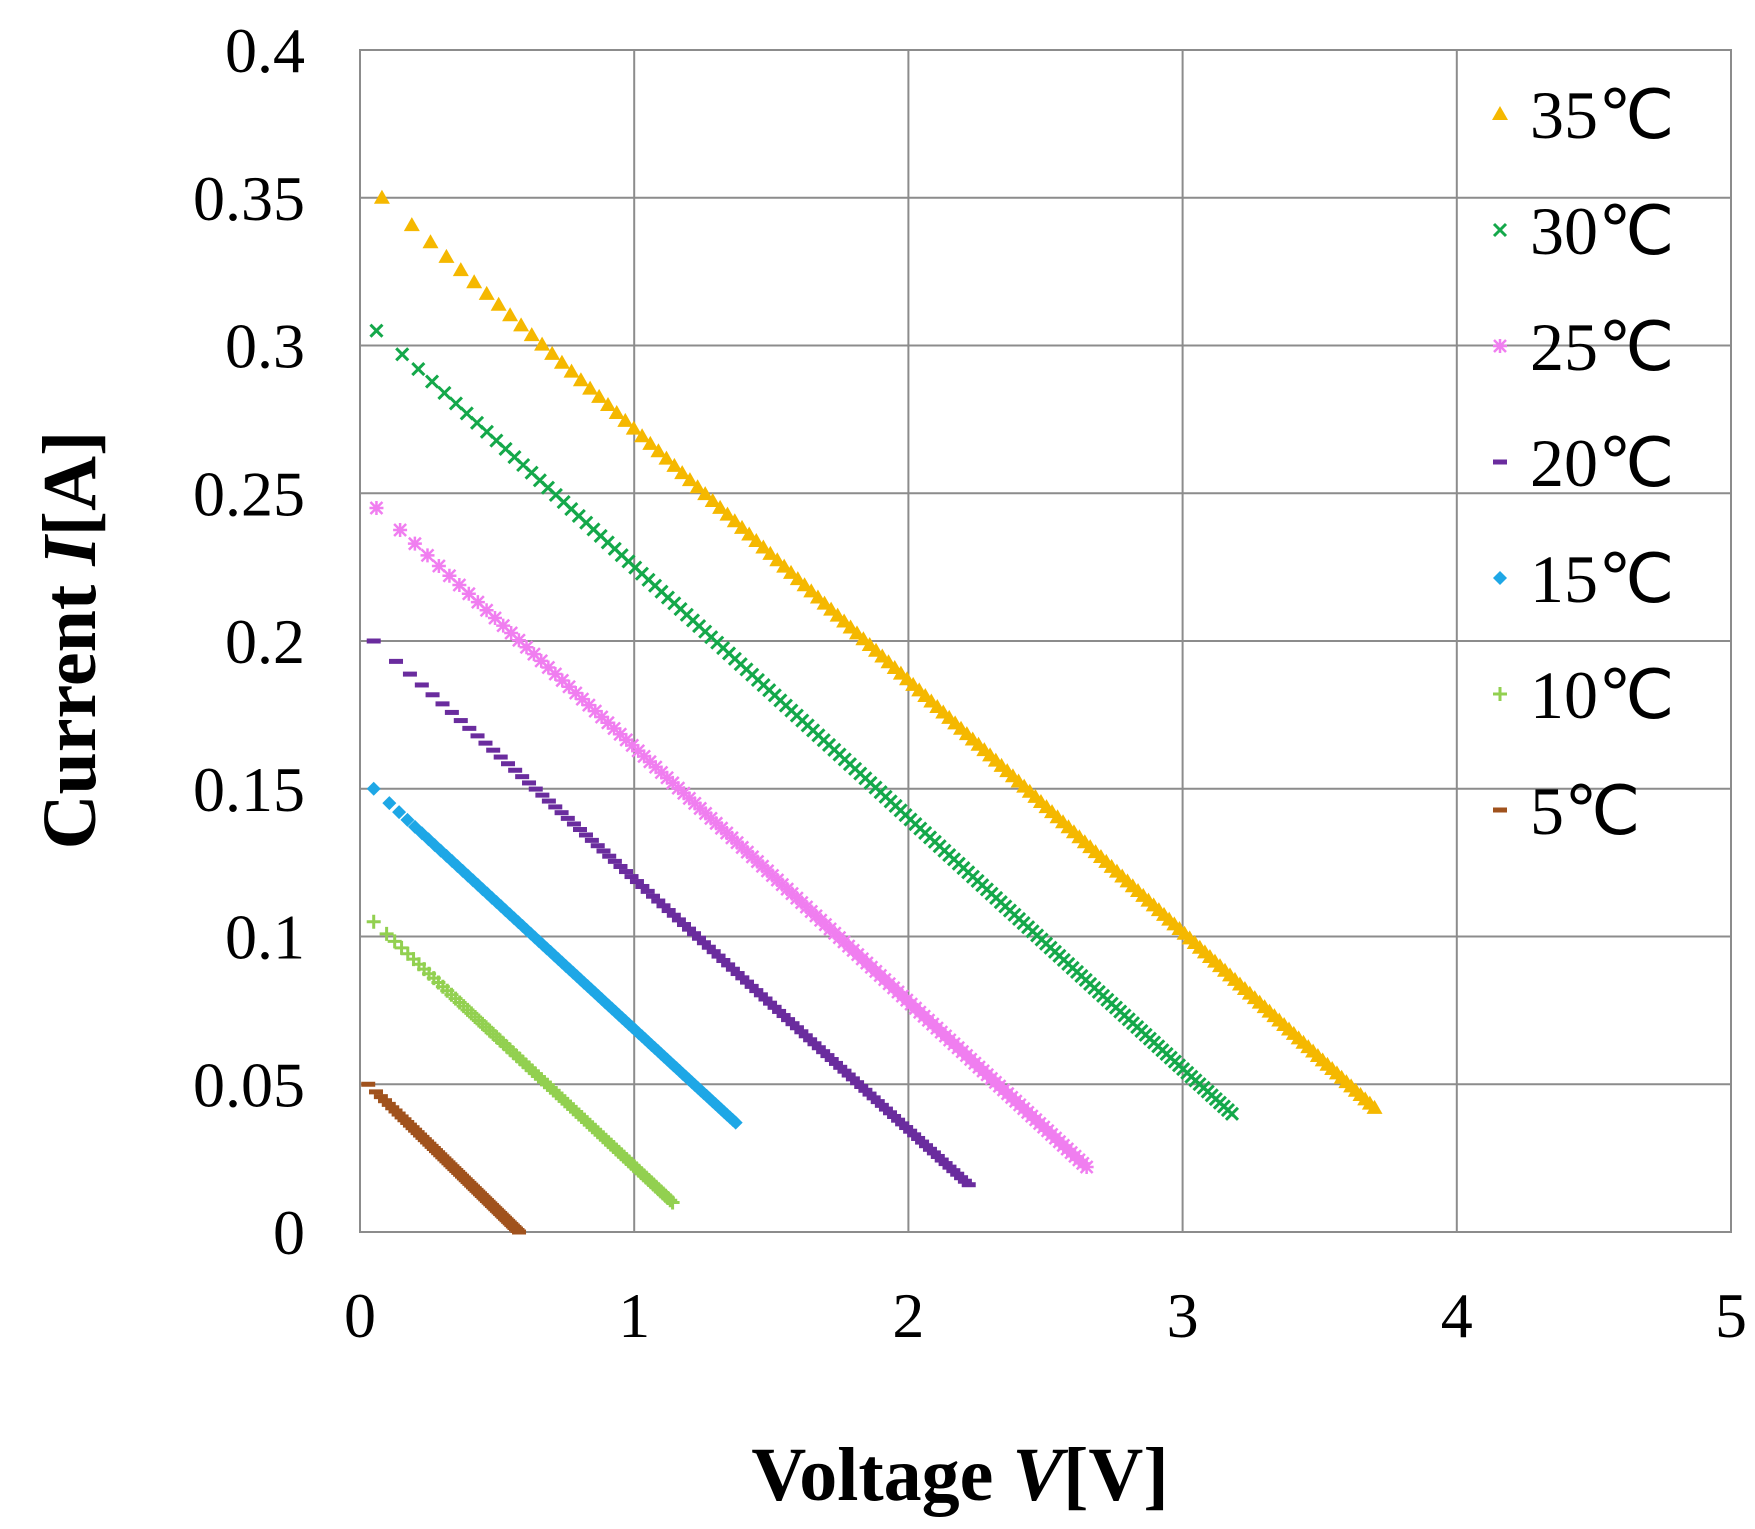  What do you see at coordinates (70, 708) in the screenshot?
I see `y-axis-title-prefix: Current` at bounding box center [70, 708].